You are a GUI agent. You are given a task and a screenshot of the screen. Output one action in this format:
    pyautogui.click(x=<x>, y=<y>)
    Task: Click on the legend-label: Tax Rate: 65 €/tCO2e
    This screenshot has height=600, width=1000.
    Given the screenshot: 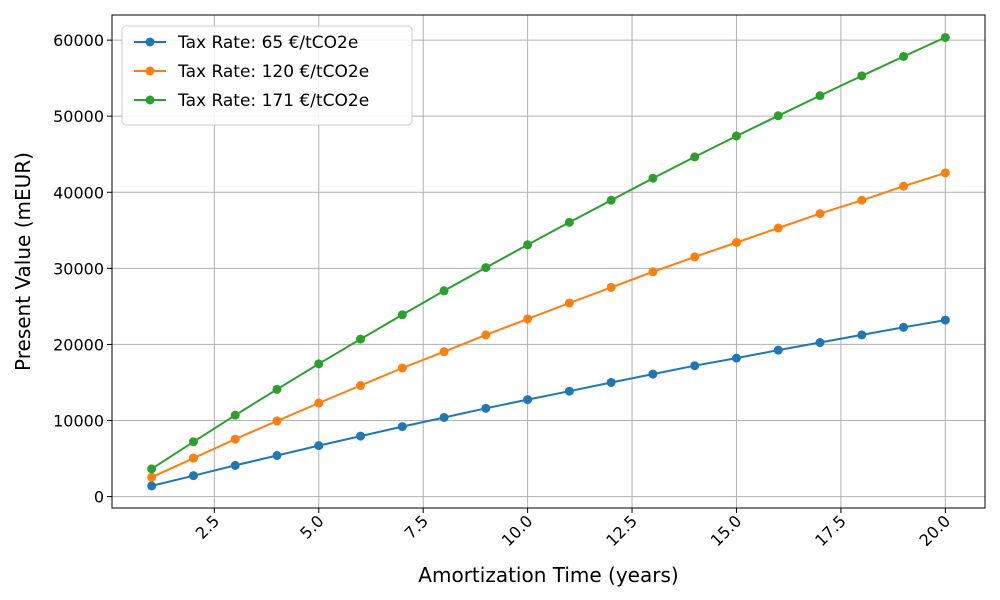 What is the action you would take?
    pyautogui.click(x=267, y=43)
    